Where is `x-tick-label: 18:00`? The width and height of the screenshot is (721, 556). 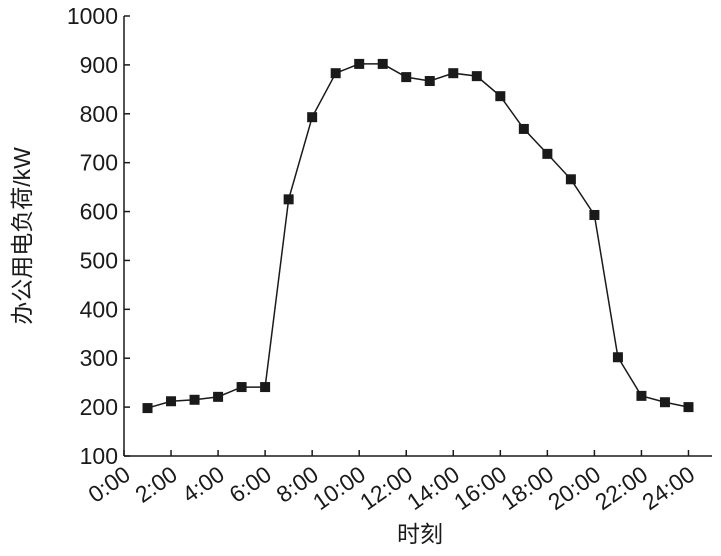 x-tick-label: 18:00 is located at coordinates (527, 488).